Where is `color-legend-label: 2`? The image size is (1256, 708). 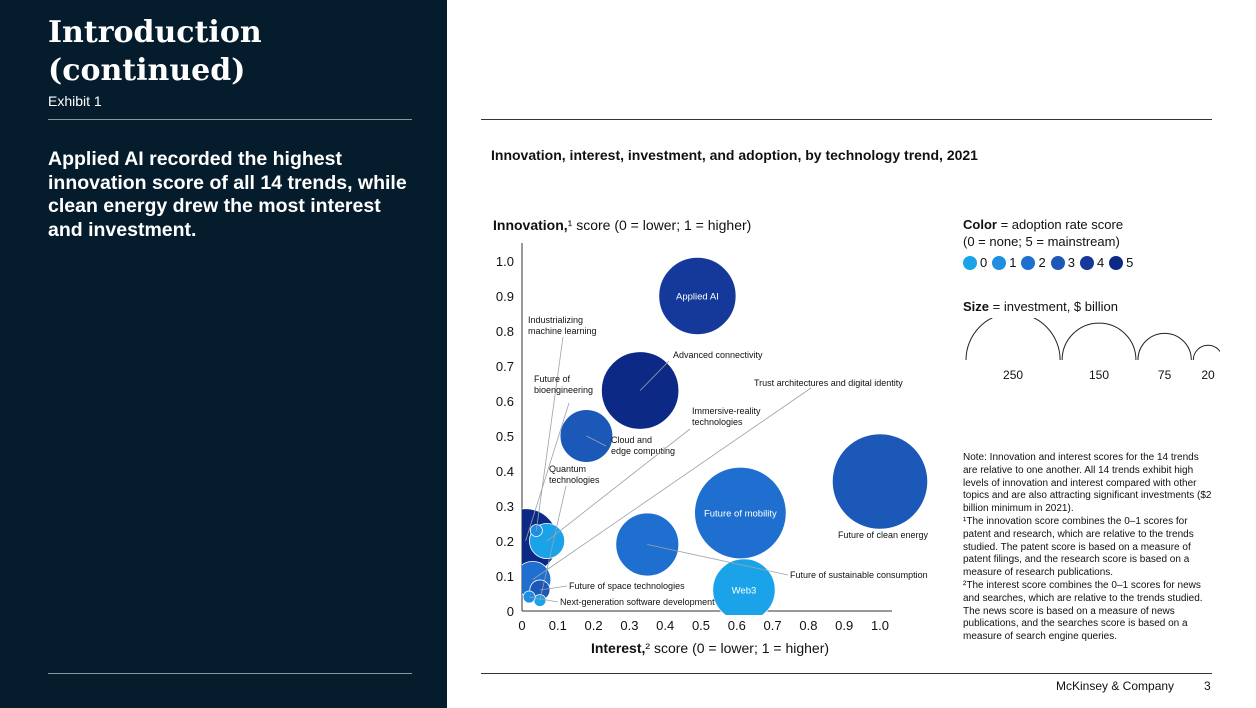
color-legend-label: 2 is located at coordinates (1042, 262).